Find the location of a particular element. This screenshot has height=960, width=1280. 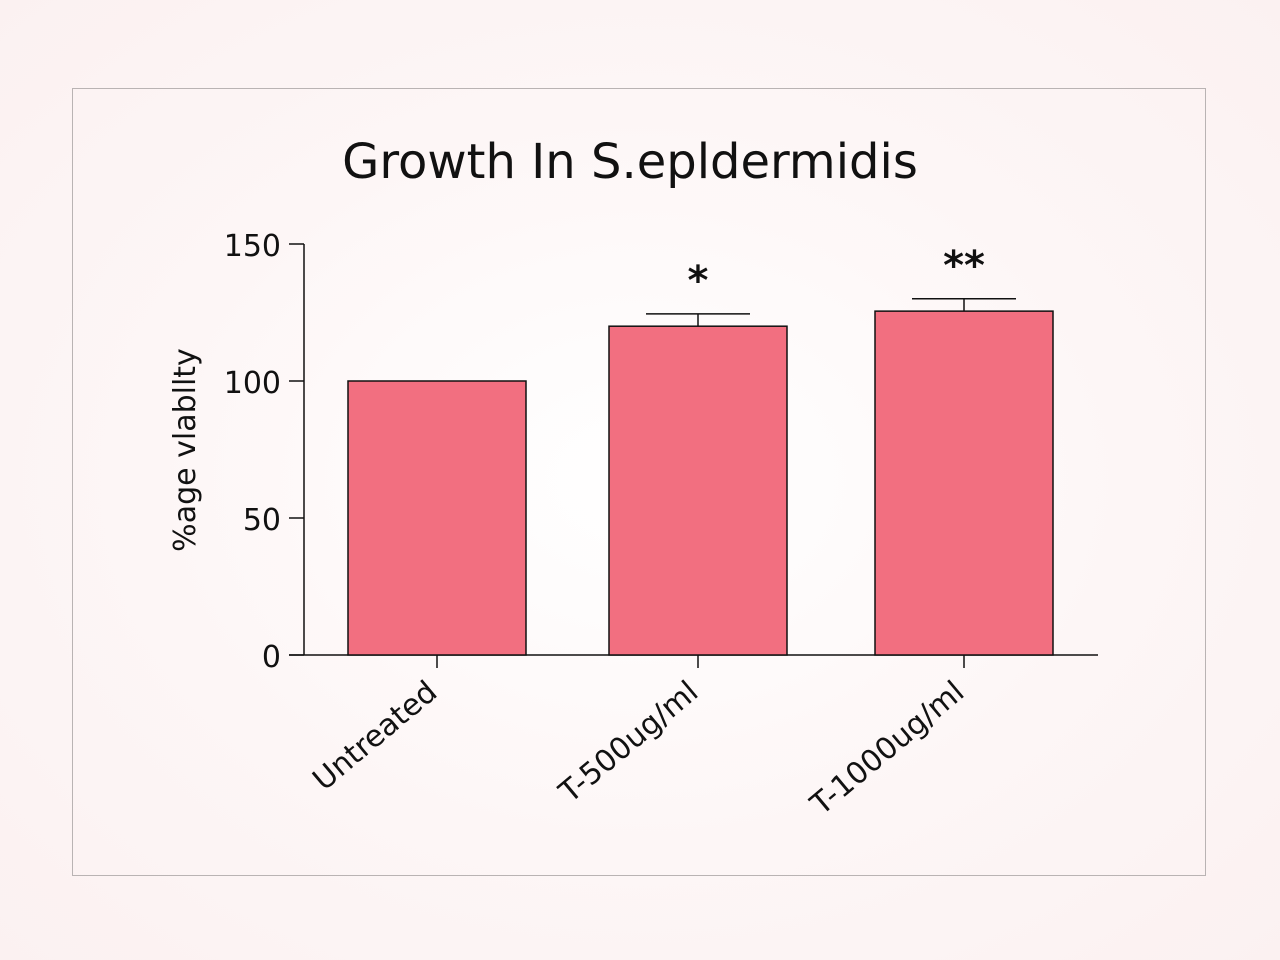

x-tick-label: T-500ug/ml is located at coordinates (628, 742).